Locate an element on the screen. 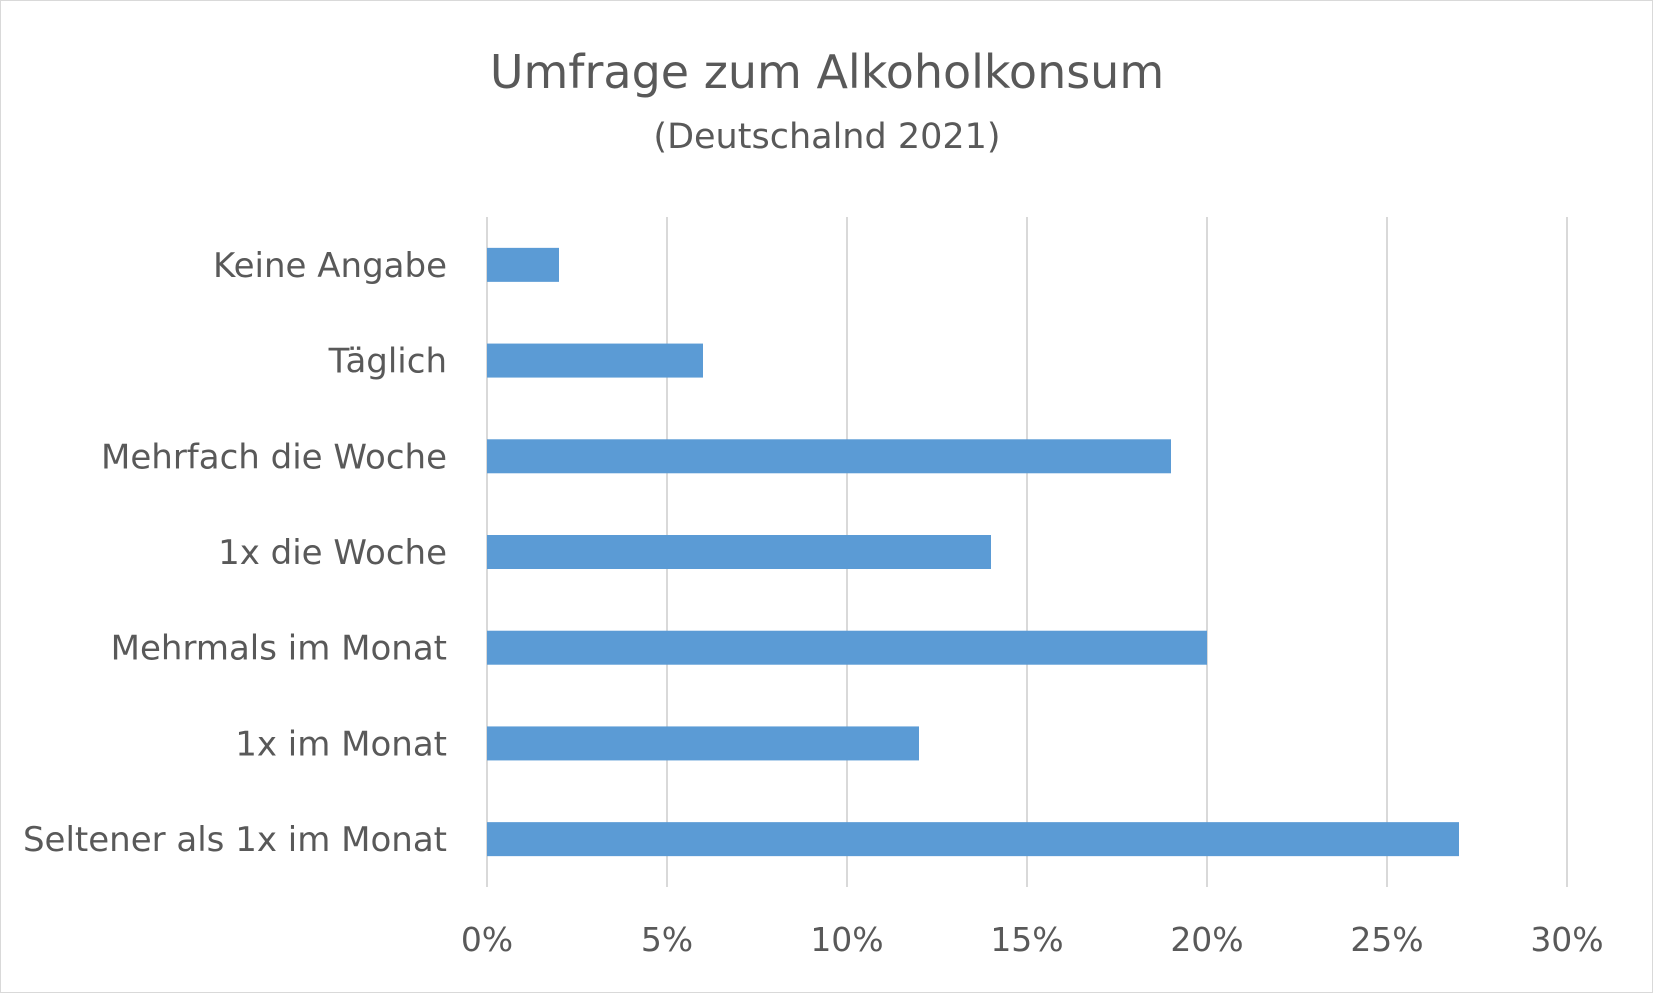 The height and width of the screenshot is (994, 1653). x-tick-labels: 0% 5% 10% 15% 20% 25% 30% is located at coordinates (1032, 939).